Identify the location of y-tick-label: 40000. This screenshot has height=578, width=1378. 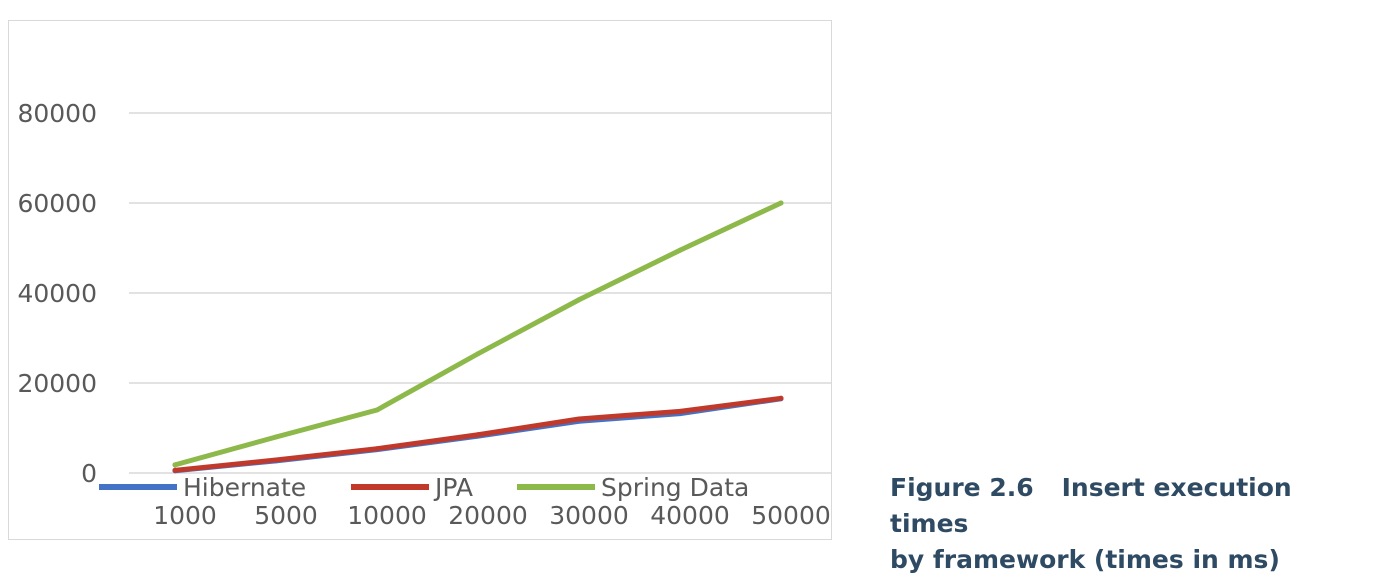
(57, 293).